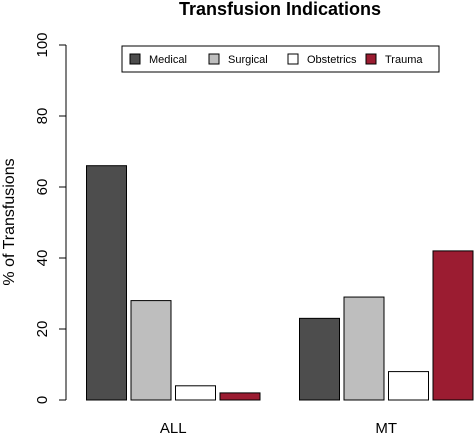  Describe the element at coordinates (319, 359) in the screenshot. I see `bar-medical-mt` at that location.